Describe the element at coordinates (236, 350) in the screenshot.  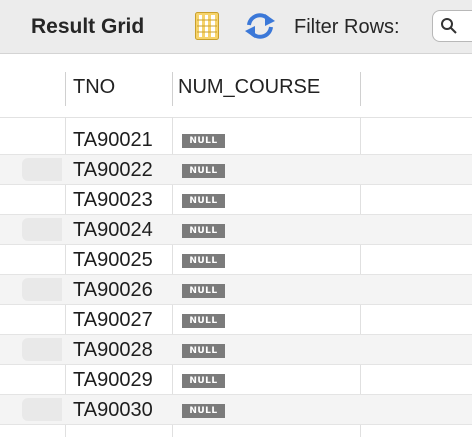
I see `table-row: TA90028 NULL` at that location.